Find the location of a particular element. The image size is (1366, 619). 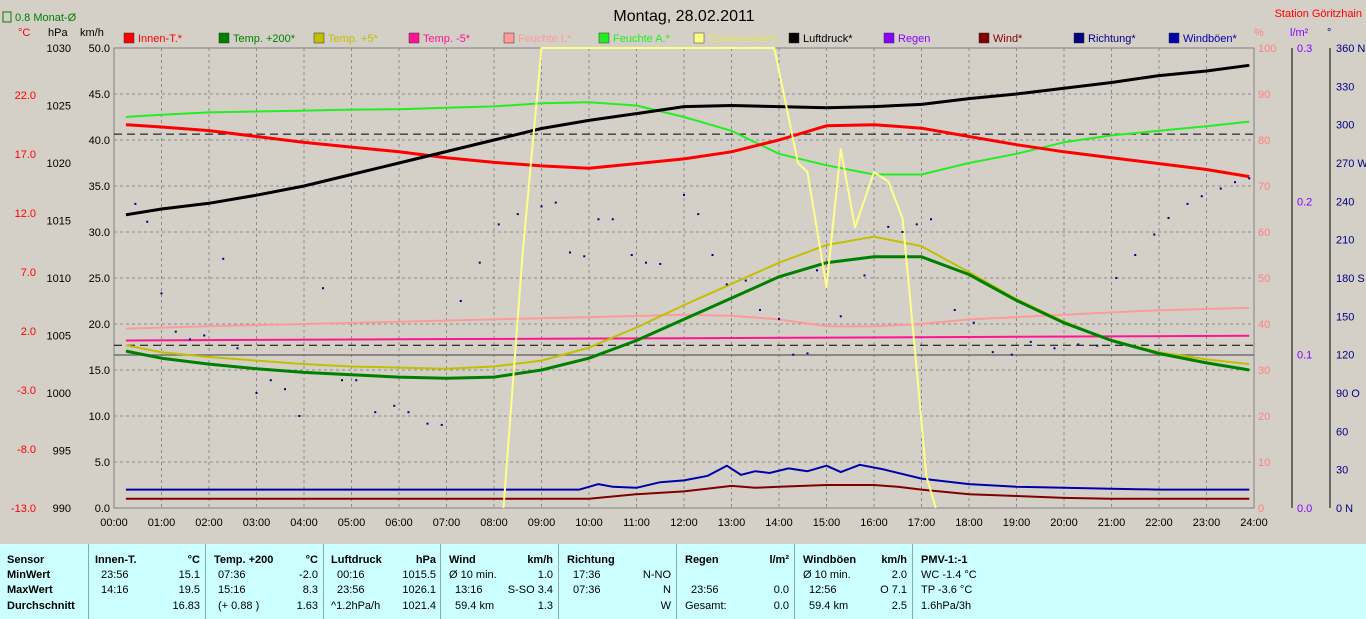

humidity-tick-label: 30 is located at coordinates (1264, 371).